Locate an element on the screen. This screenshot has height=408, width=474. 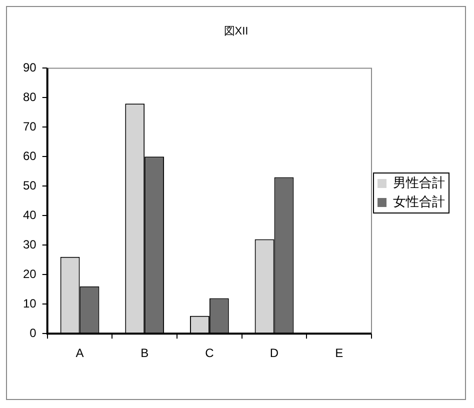
x-tick-label: B is located at coordinates (144, 353).